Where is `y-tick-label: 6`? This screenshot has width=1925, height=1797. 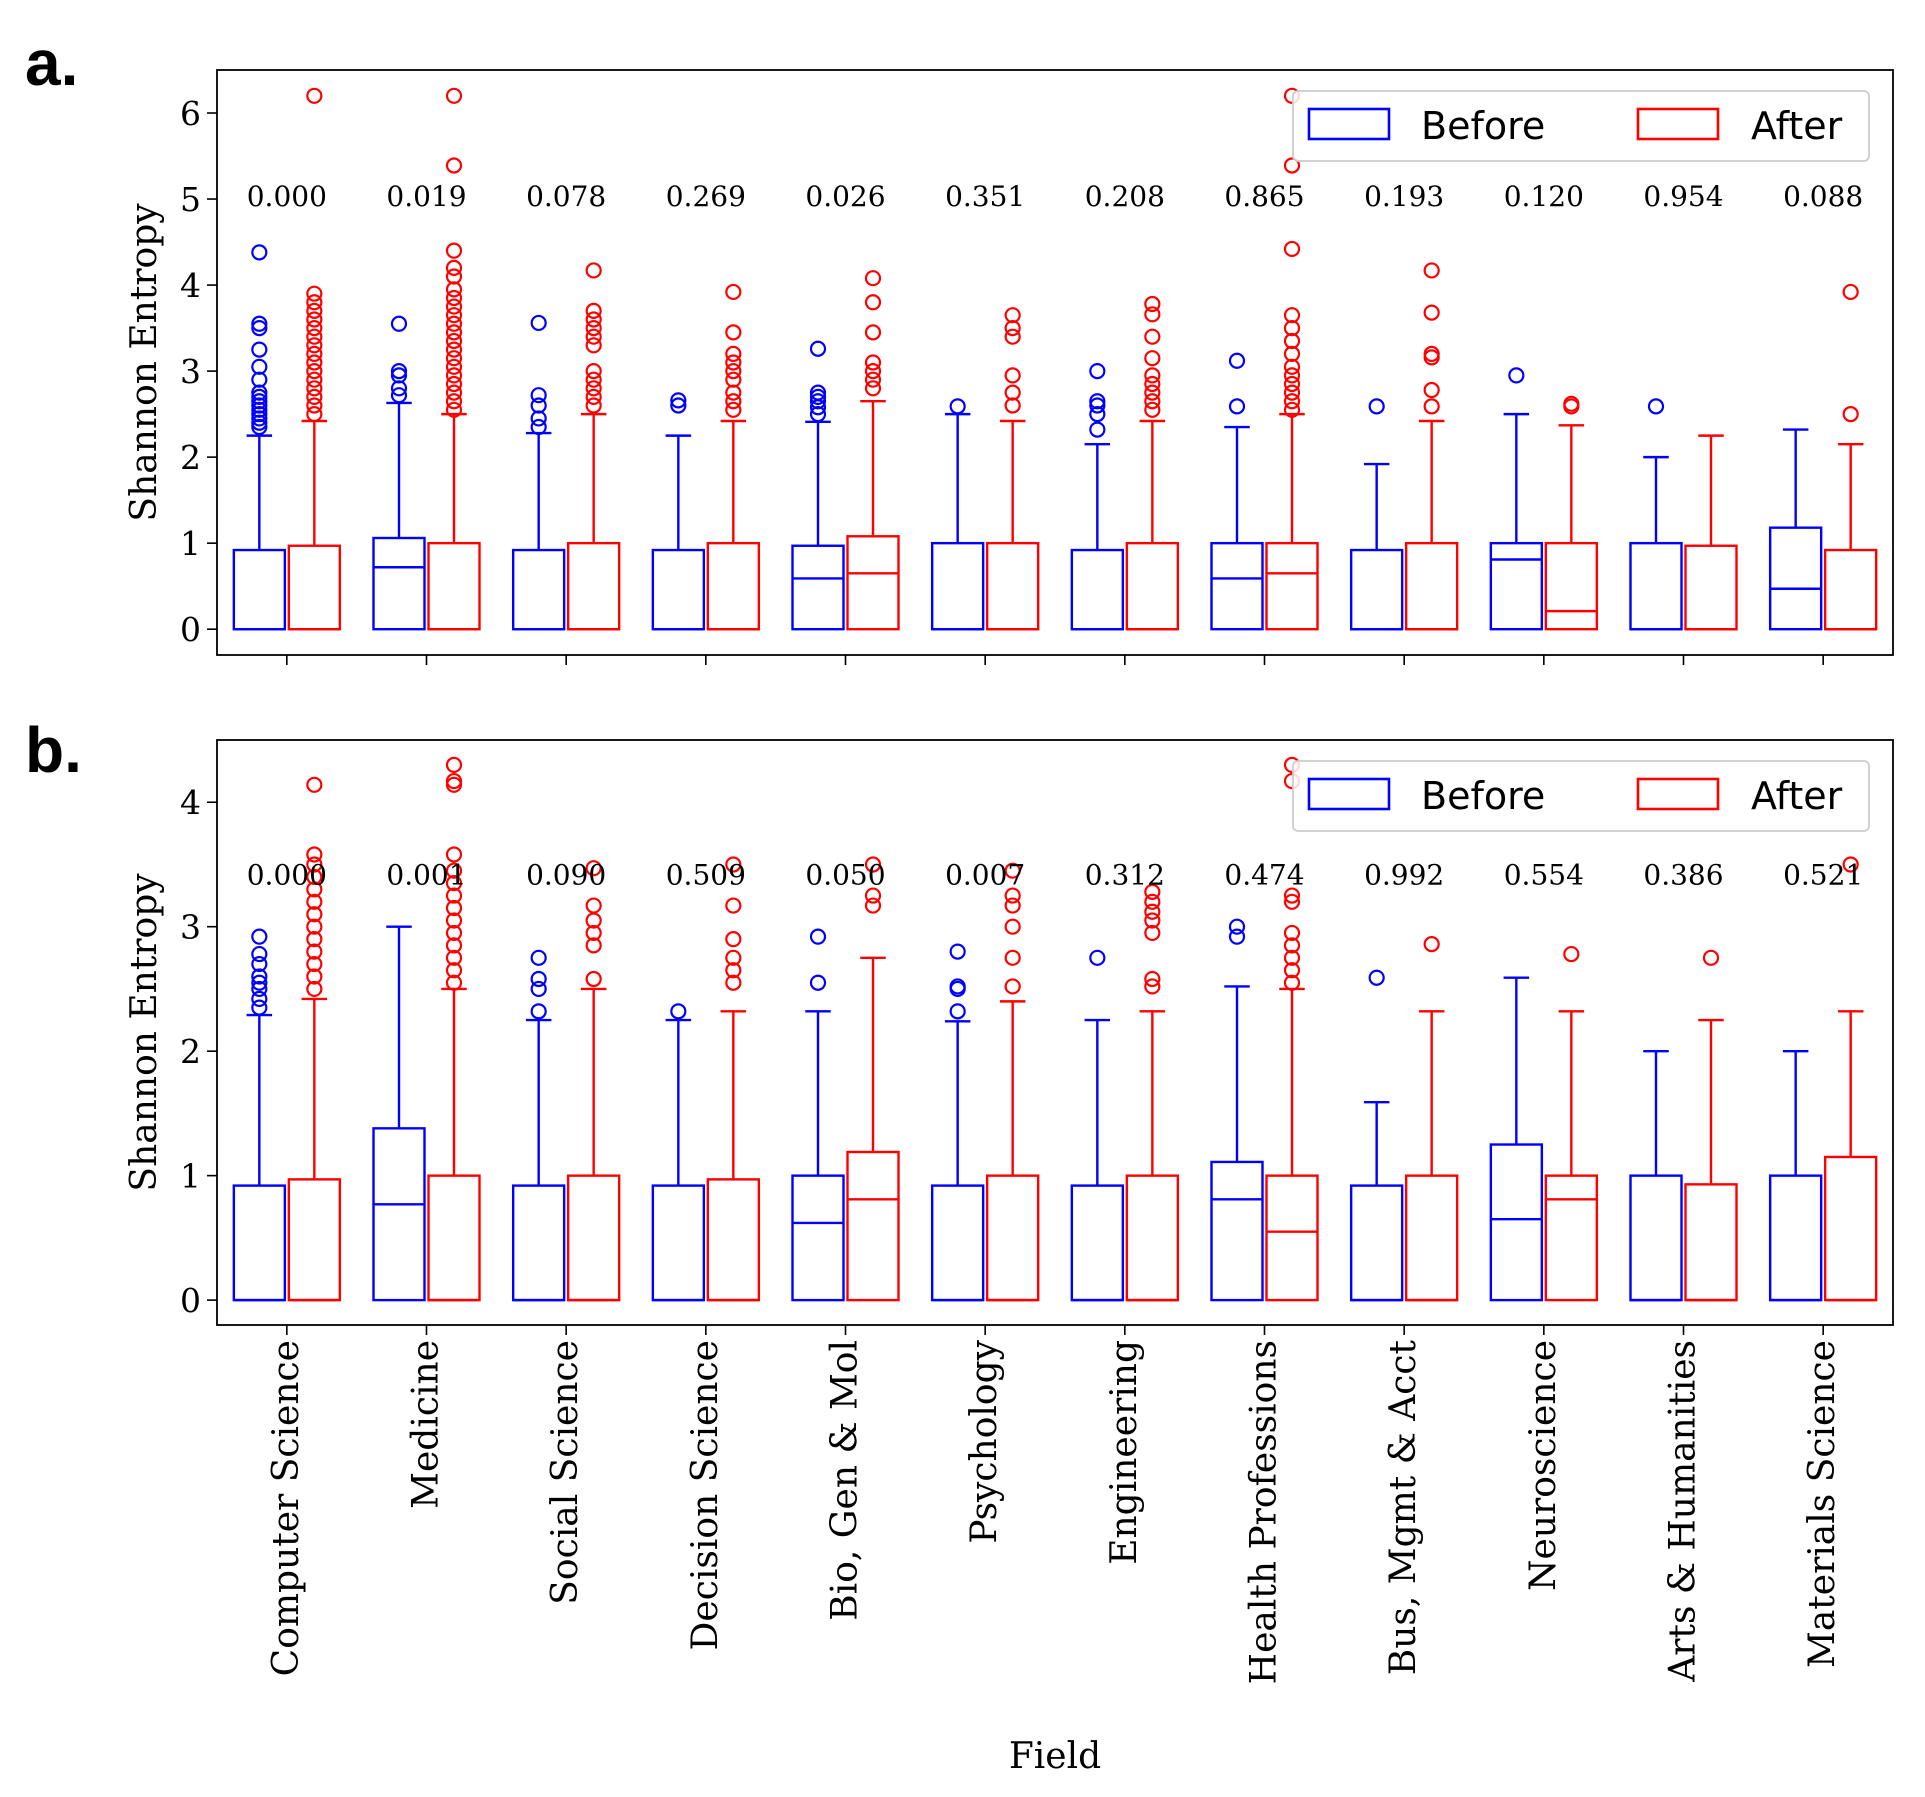
y-tick-label: 6 is located at coordinates (190, 113).